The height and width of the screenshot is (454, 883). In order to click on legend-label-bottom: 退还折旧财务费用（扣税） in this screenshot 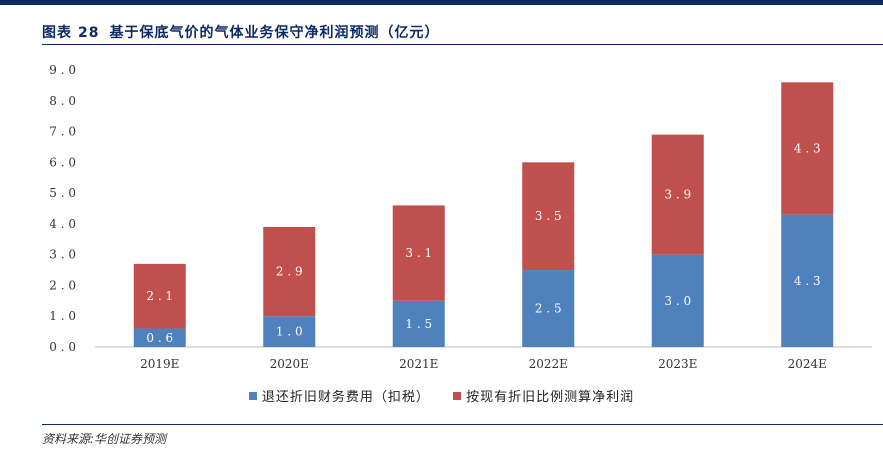, I will do `click(345, 397)`.